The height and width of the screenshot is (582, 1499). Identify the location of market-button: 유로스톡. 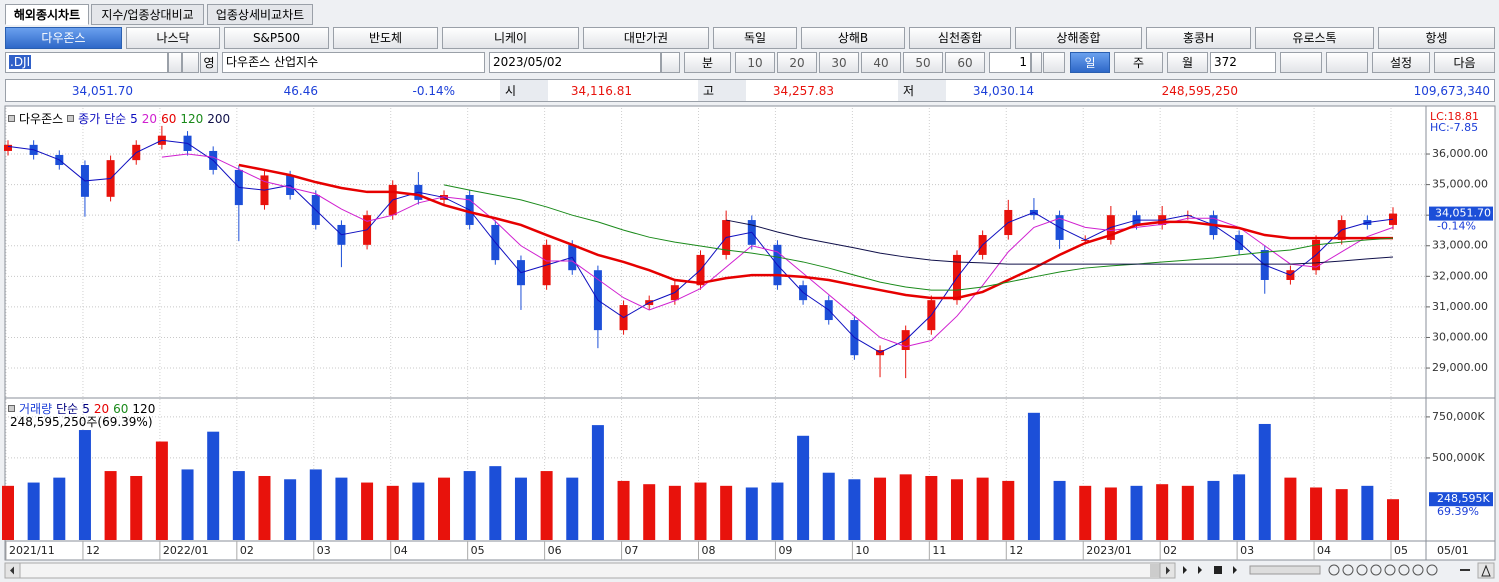
(1314, 38).